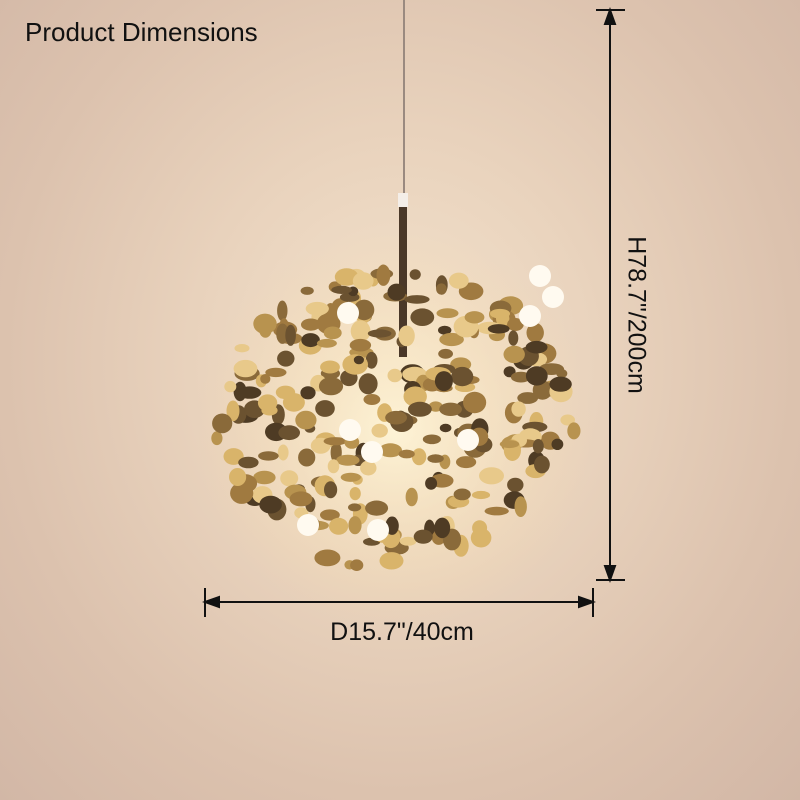 The image size is (800, 800). I want to click on diameter-dimension-line, so click(399, 602).